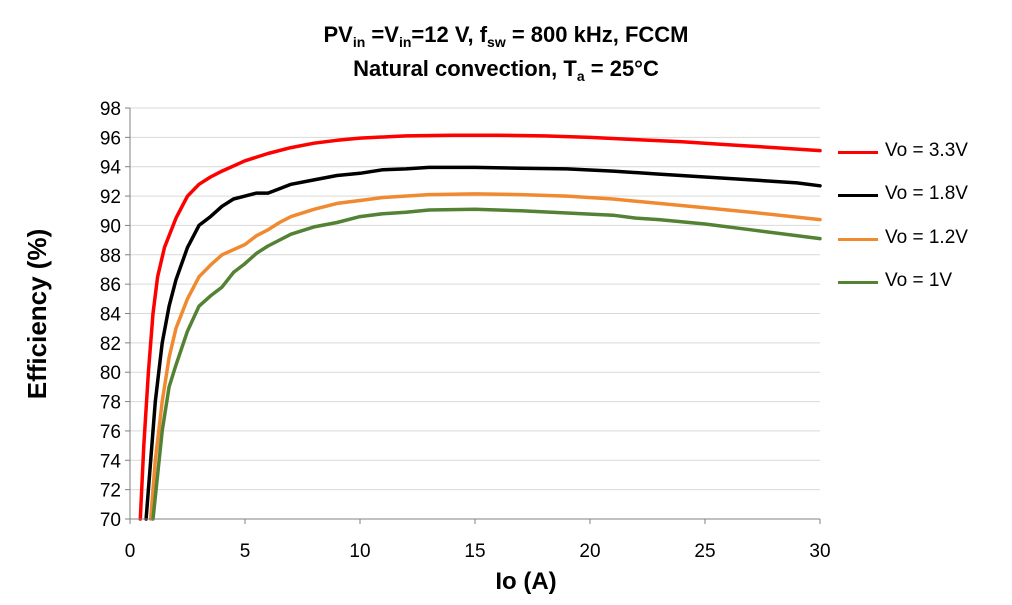 The width and height of the screenshot is (1012, 605). What do you see at coordinates (110, 344) in the screenshot?
I see `y-tick-label: 82` at bounding box center [110, 344].